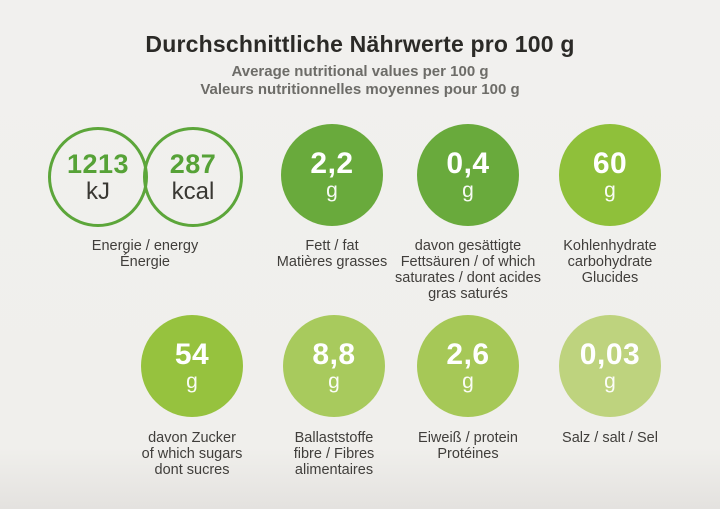 This screenshot has height=509, width=720. Describe the element at coordinates (468, 381) in the screenshot. I see `protein-unit: g` at that location.